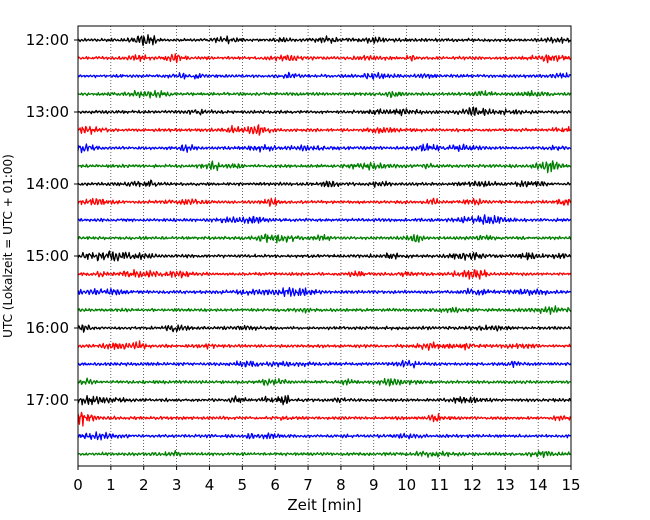  What do you see at coordinates (177, 485) in the screenshot?
I see `x-tick-label: 3` at bounding box center [177, 485].